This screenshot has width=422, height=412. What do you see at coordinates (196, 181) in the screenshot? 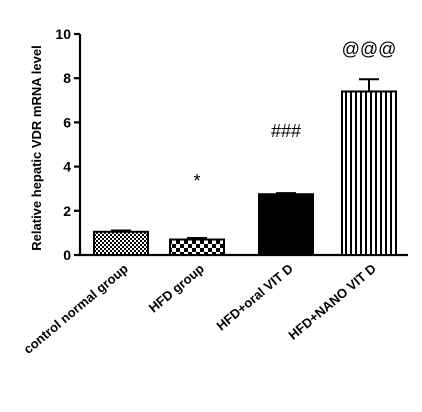
I see `annotation-1: *` at bounding box center [196, 181].